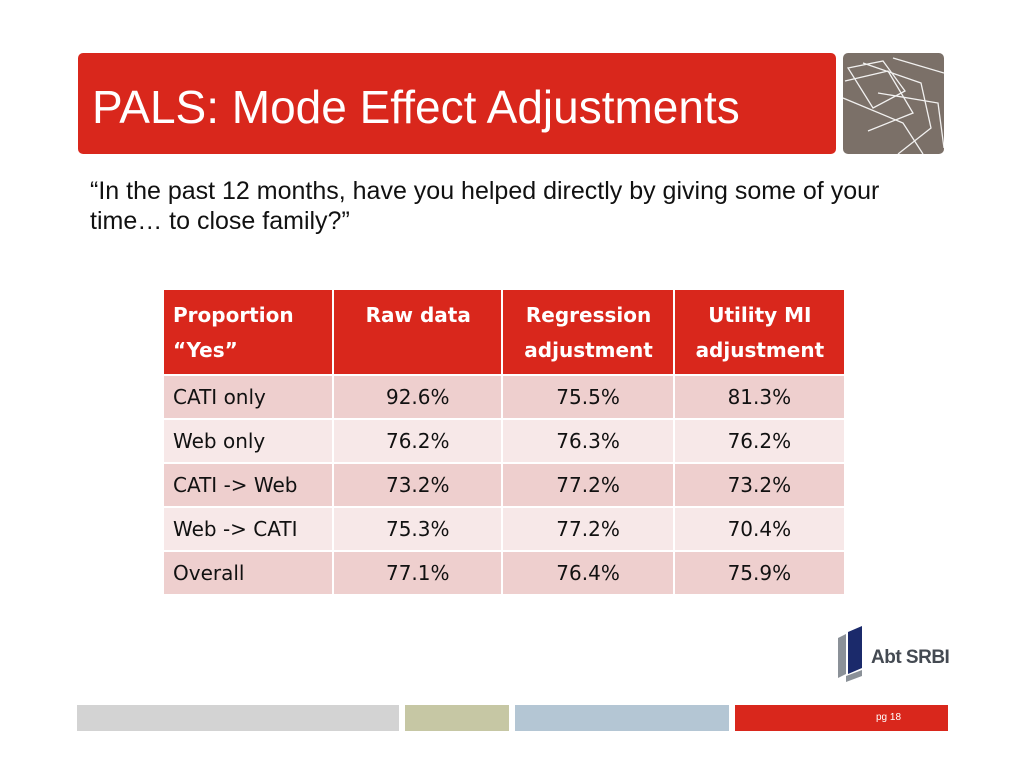 This screenshot has width=1024, height=768. I want to click on header-proportion-yes: Proportion “Yes”, so click(249, 333).